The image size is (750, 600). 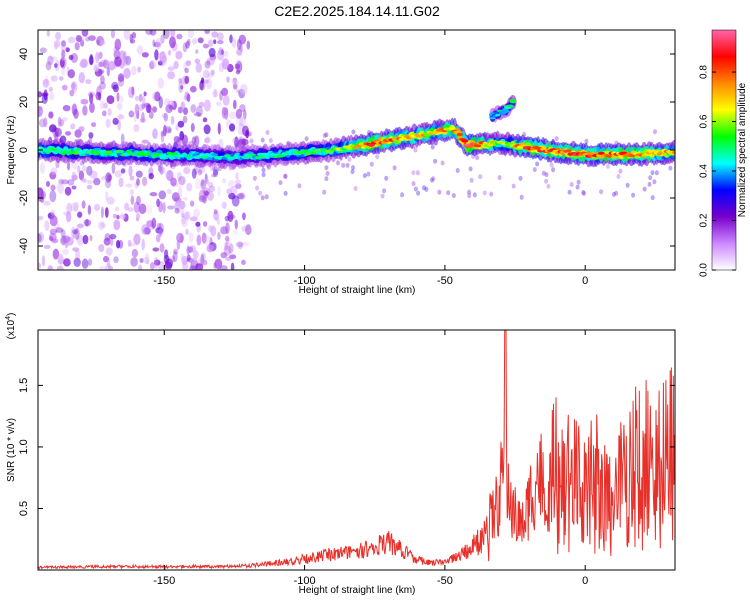 I want to click on snr-x-axis-label: Height of straight line (km), so click(x=357, y=590).